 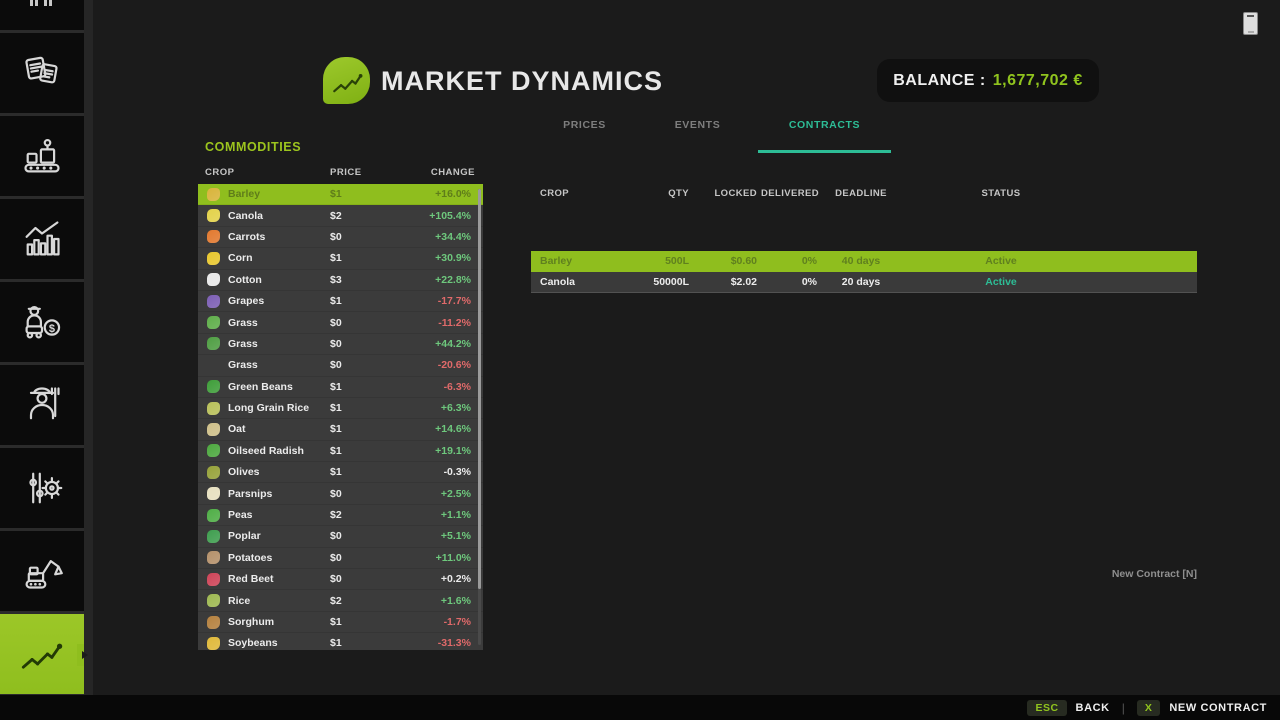 I want to click on commodity-row-oilseed-radish: Oilseed Radish $1 +19.1%, so click(x=340, y=452).